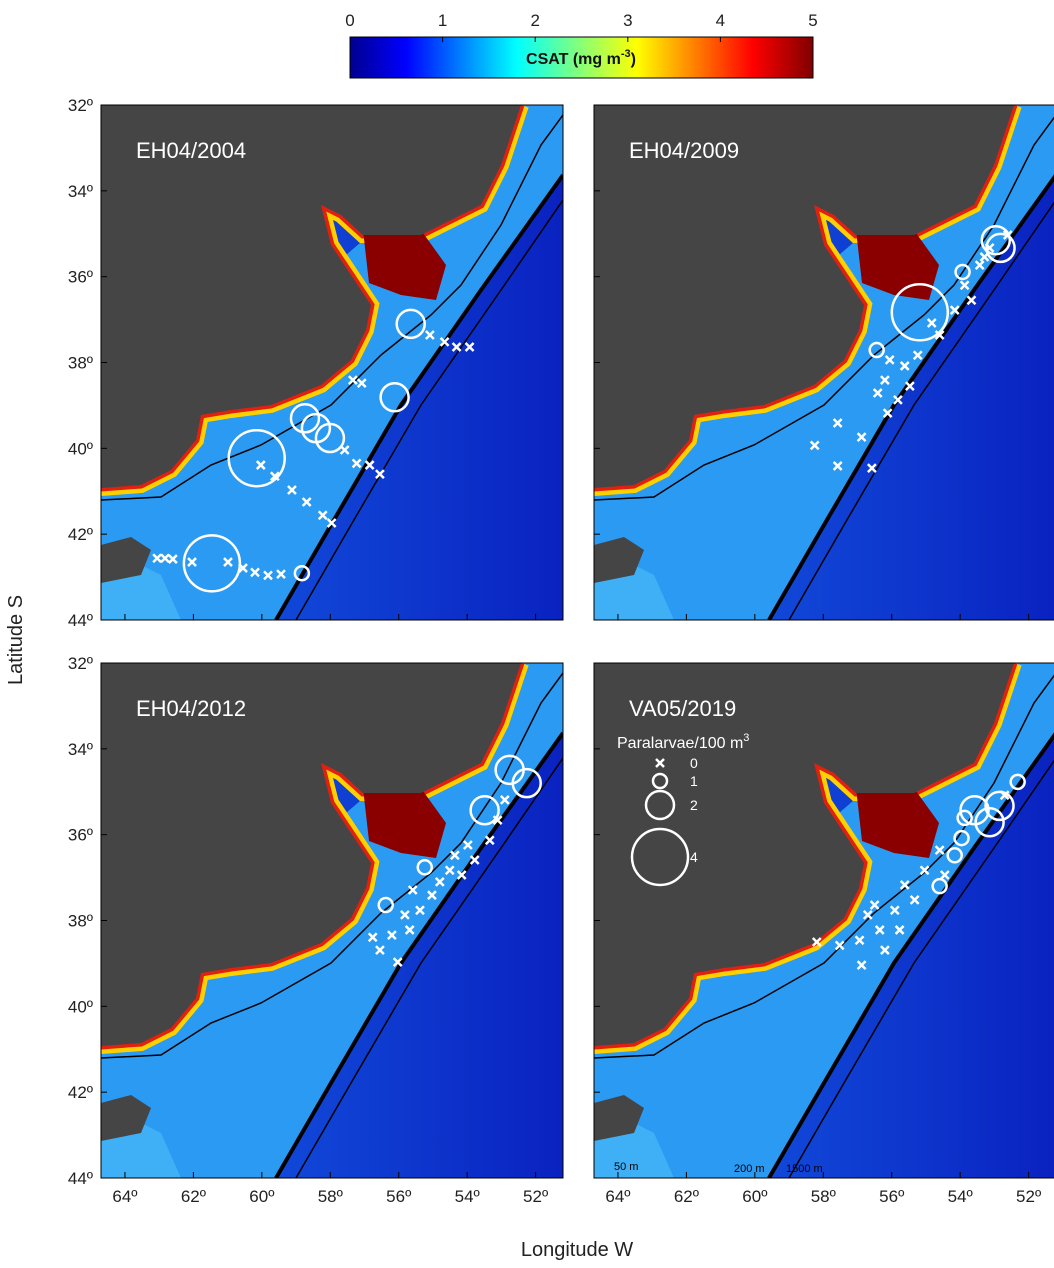  What do you see at coordinates (577, 1250) in the screenshot?
I see `x-axis-label: Longitude W` at bounding box center [577, 1250].